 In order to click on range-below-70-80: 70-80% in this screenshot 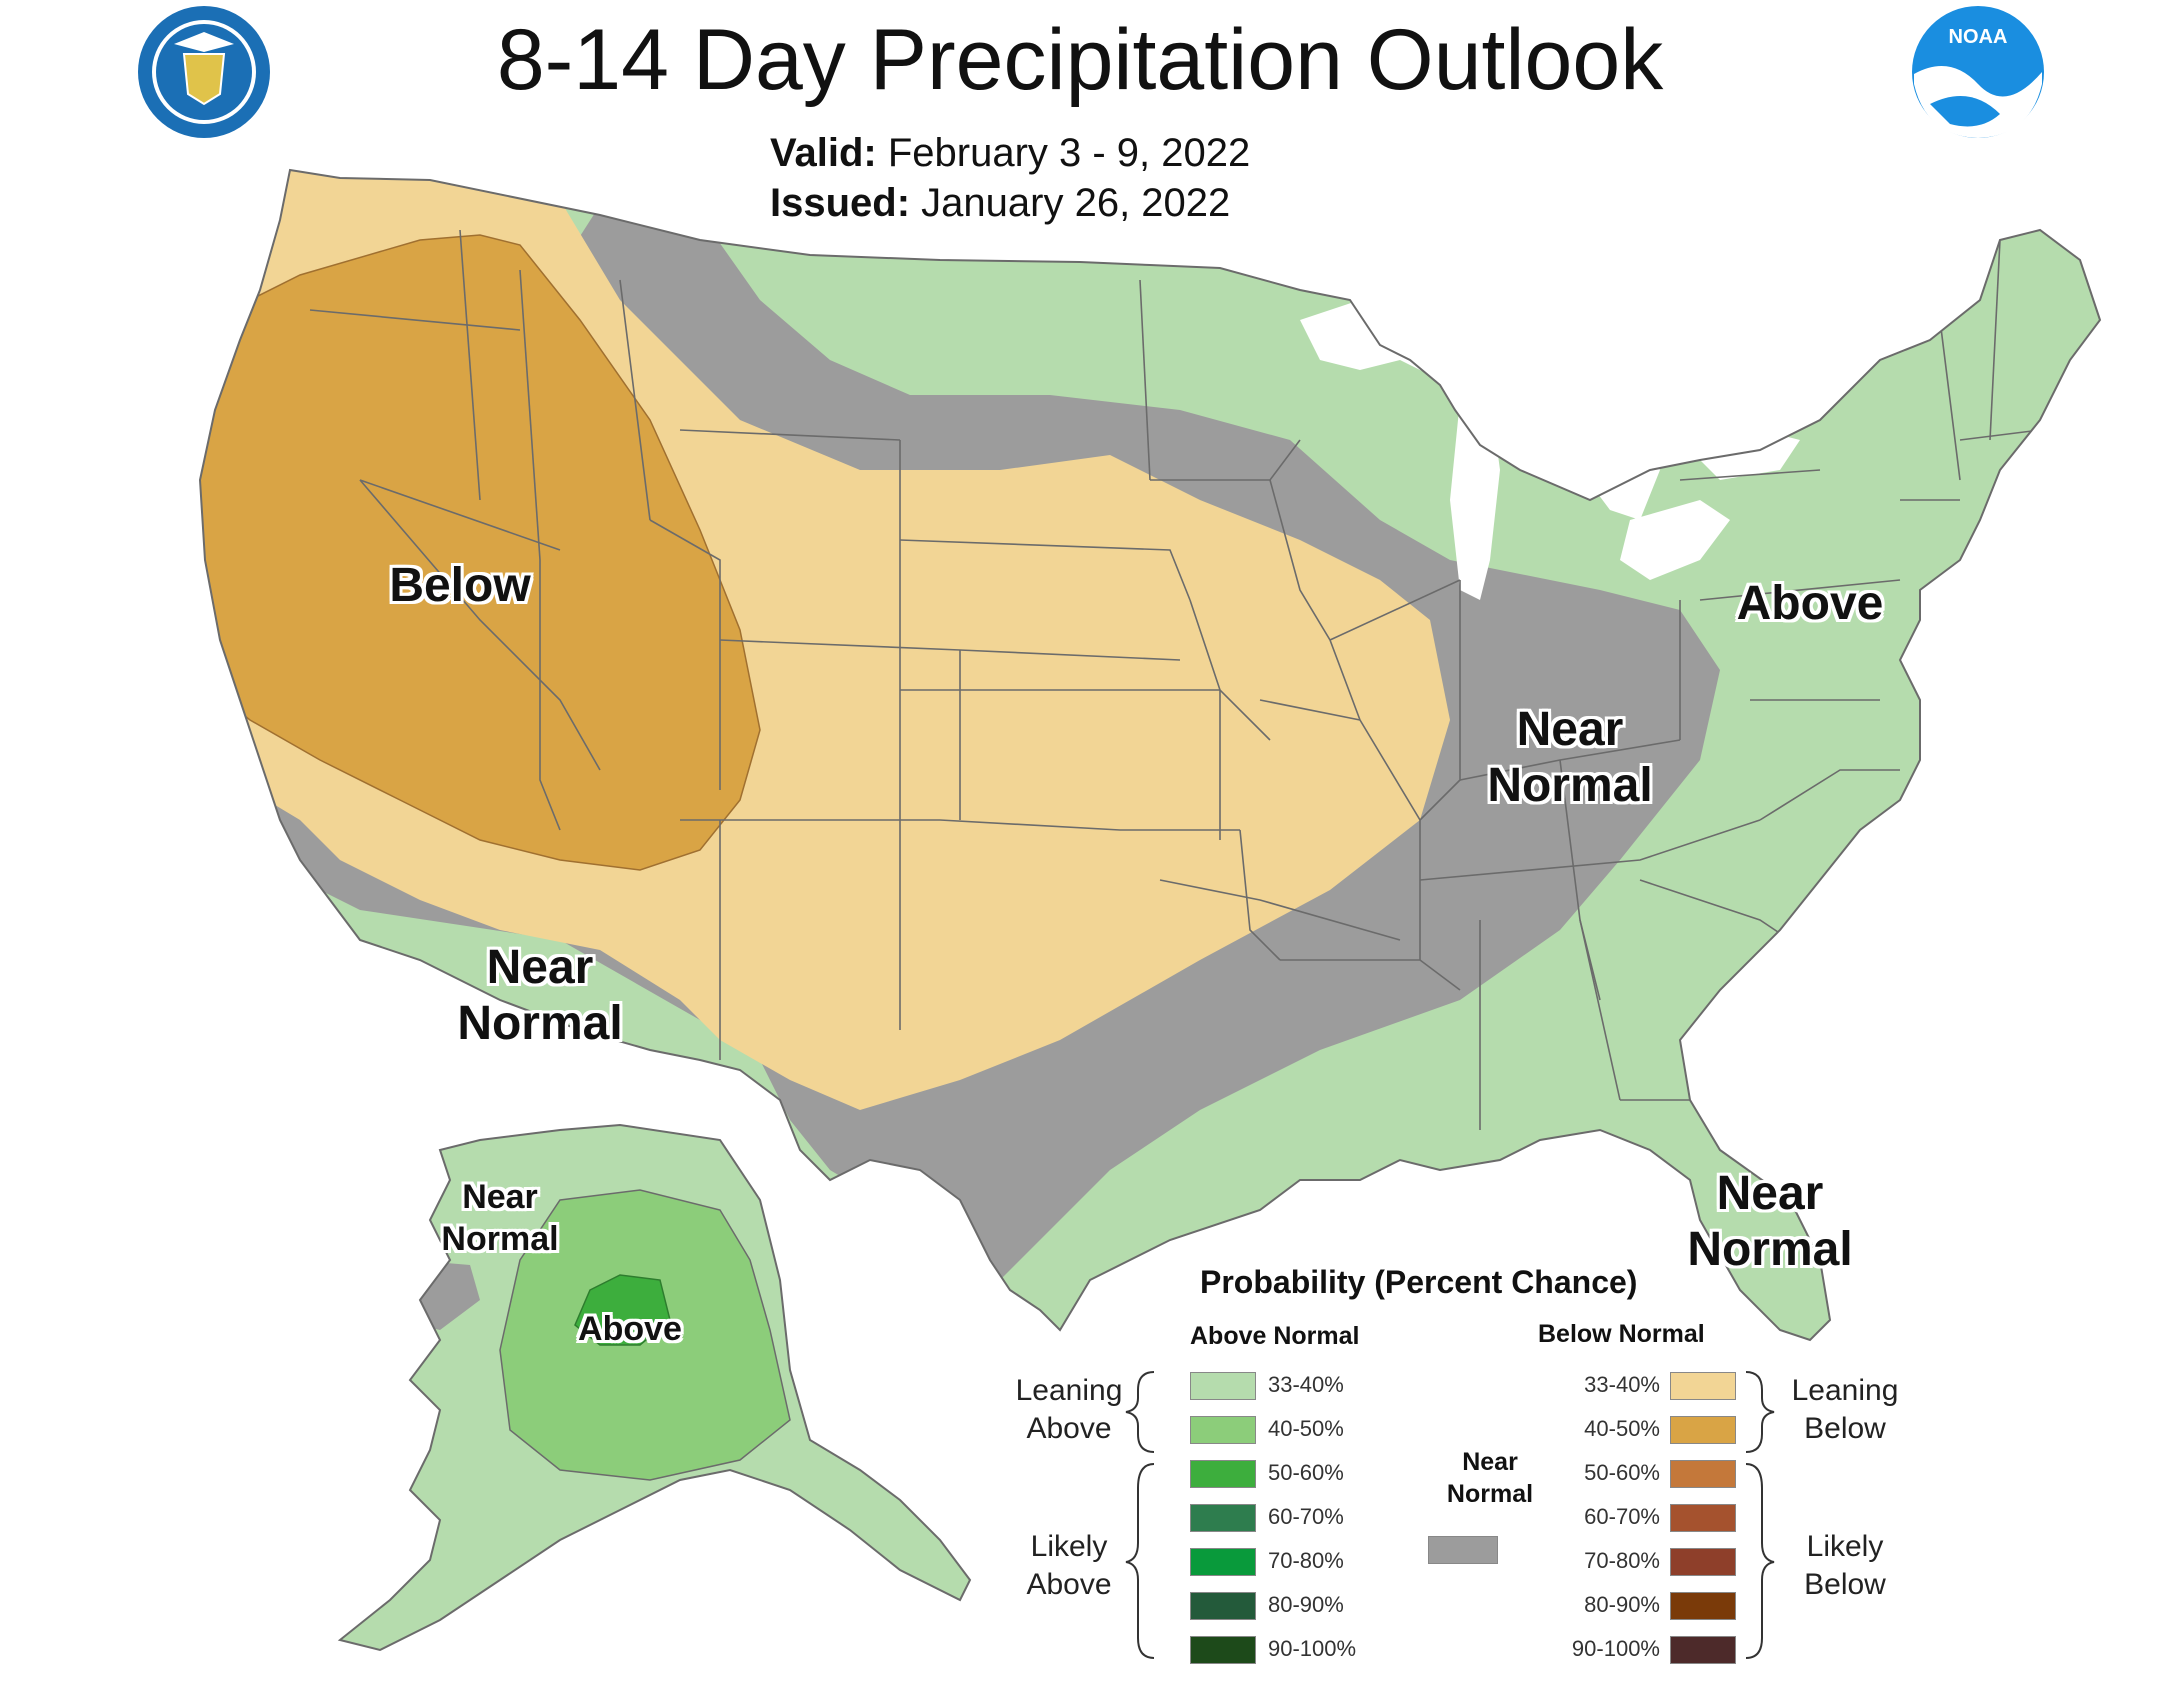, I will do `click(1622, 1560)`.